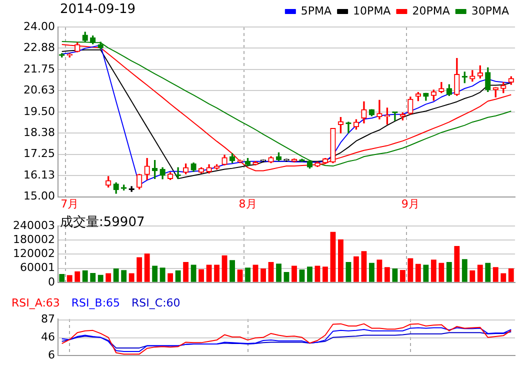 This screenshot has width=520, height=365. Describe the element at coordinates (95, 303) in the screenshot. I see `text: RSI_B:65` at that location.